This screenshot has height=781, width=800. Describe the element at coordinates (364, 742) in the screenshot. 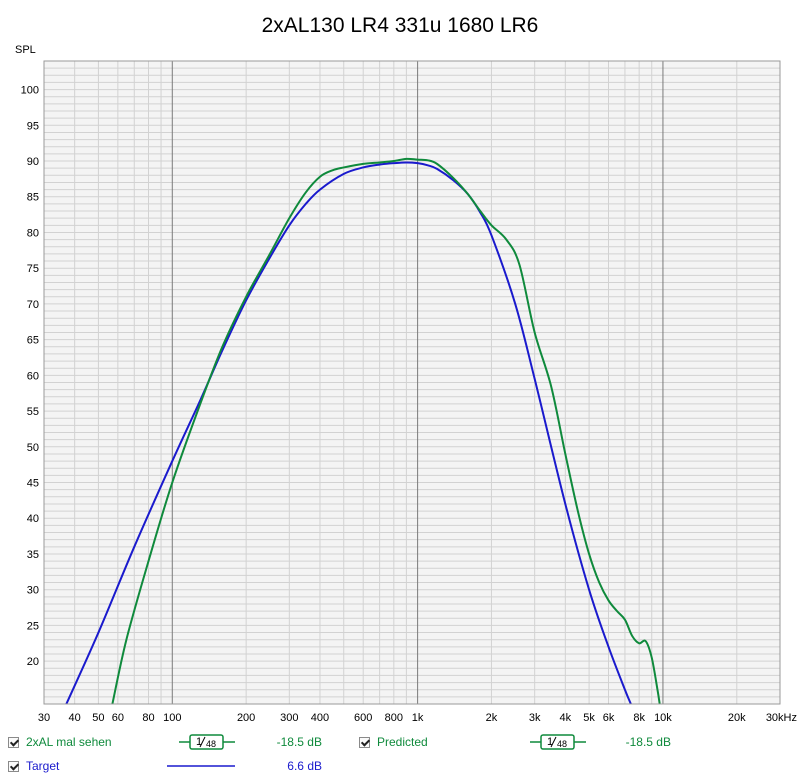

I see `legend-checkbox-predicted` at that location.